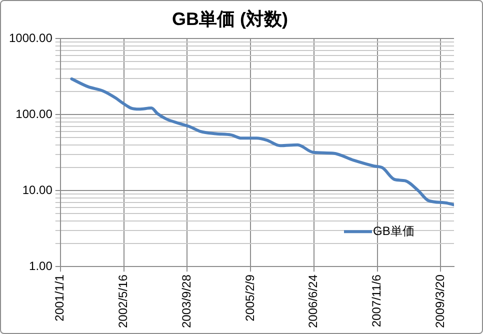  What do you see at coordinates (34, 113) in the screenshot?
I see `y-tick-label: 100.00` at bounding box center [34, 113].